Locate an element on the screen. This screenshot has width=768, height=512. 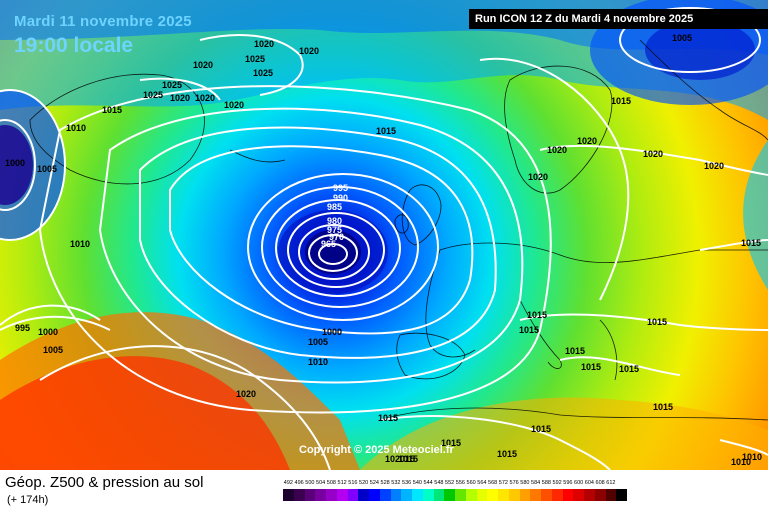
scale-cell: 564 is located at coordinates (482, 491).